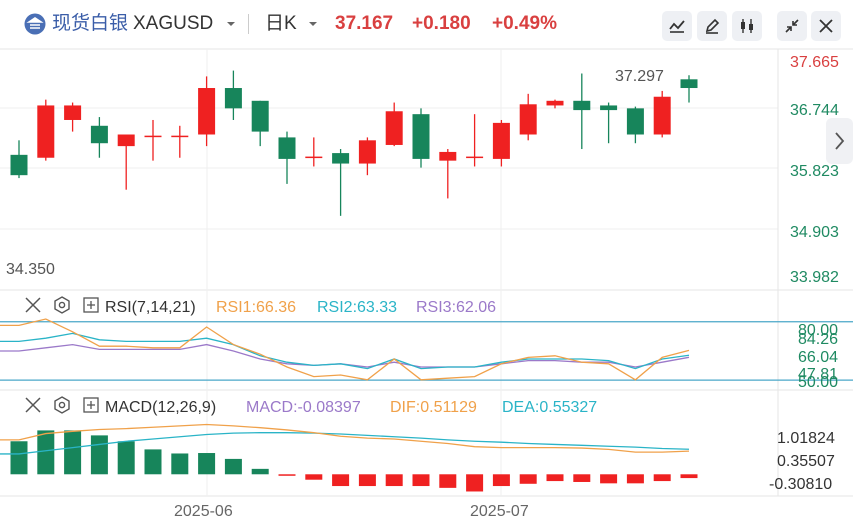  What do you see at coordinates (639, 76) in the screenshot?
I see `max-price-annotation: 37.297` at bounding box center [639, 76].